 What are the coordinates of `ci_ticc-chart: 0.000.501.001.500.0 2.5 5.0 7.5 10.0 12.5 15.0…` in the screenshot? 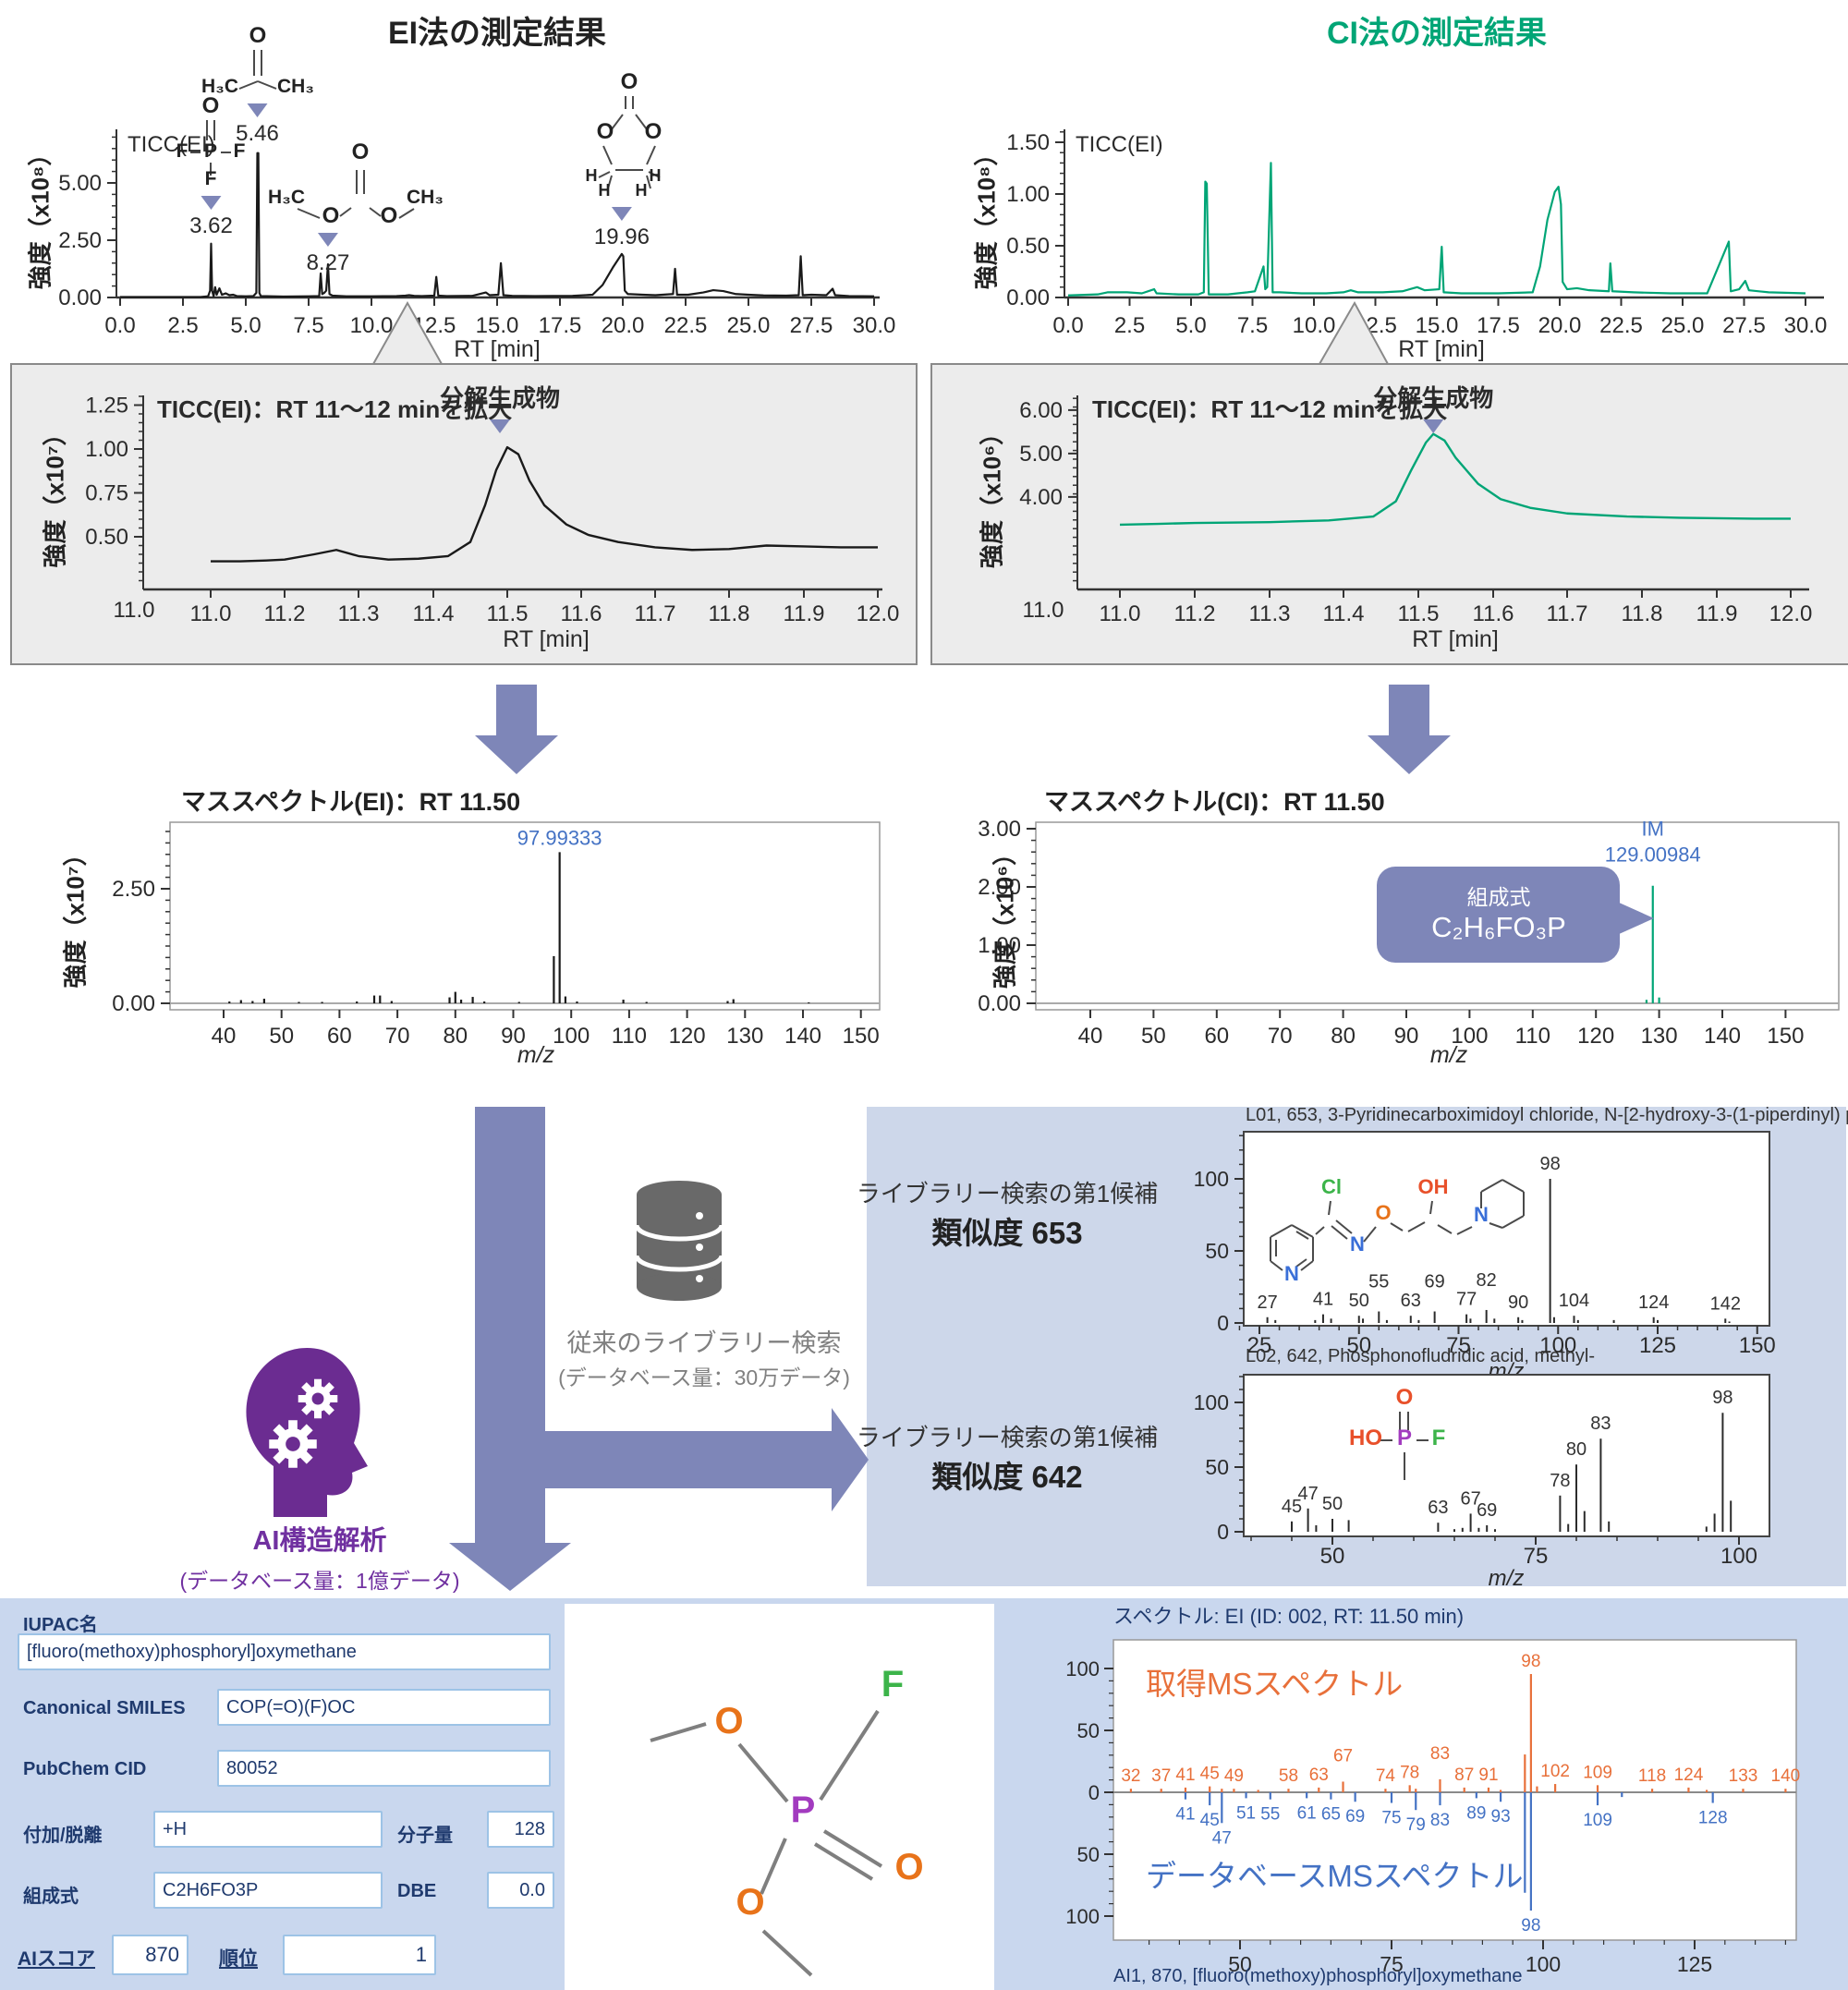 It's located at (1416, 245).